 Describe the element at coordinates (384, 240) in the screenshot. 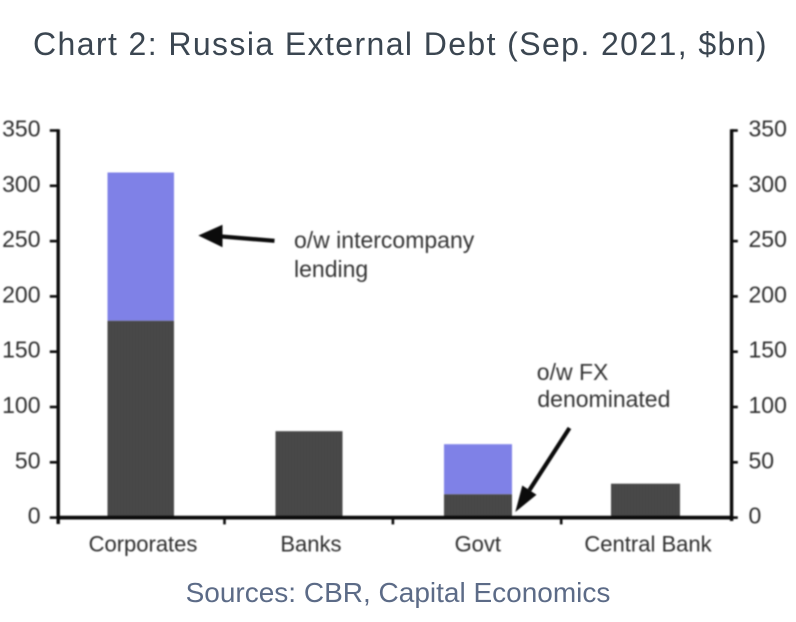

I see `svg-text: o/w intercompany` at that location.